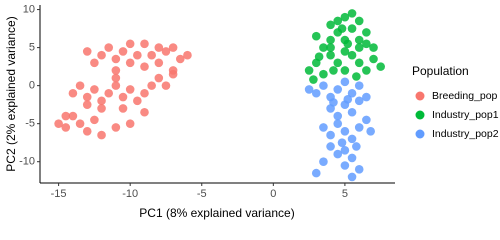 This screenshot has height=240, width=500. I want to click on y-tick-label: -10, so click(27, 162).